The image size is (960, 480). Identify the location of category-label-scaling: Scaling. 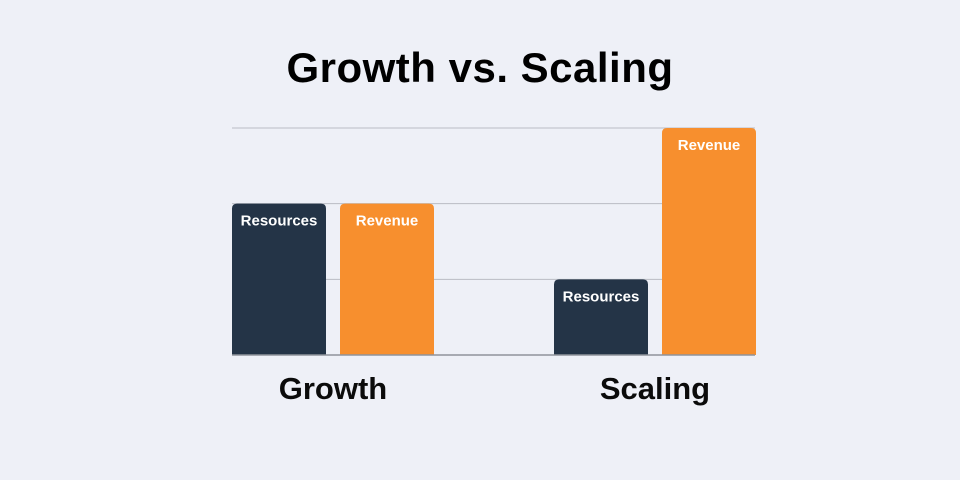
(655, 388).